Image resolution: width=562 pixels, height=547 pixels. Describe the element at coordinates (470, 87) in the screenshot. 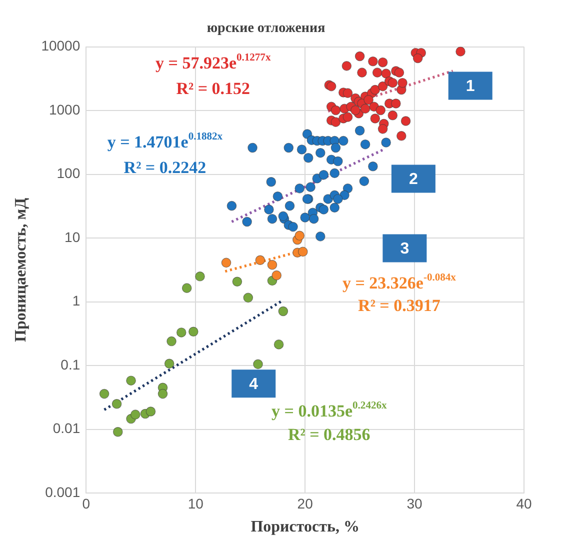

I see `annotation: 1` at that location.